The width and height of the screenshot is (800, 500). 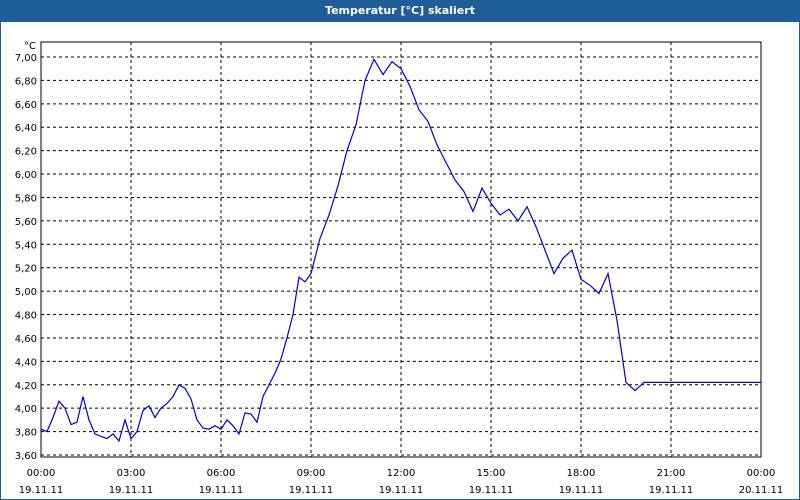 I want to click on y-tick-label: 3,60, so click(x=26, y=456).